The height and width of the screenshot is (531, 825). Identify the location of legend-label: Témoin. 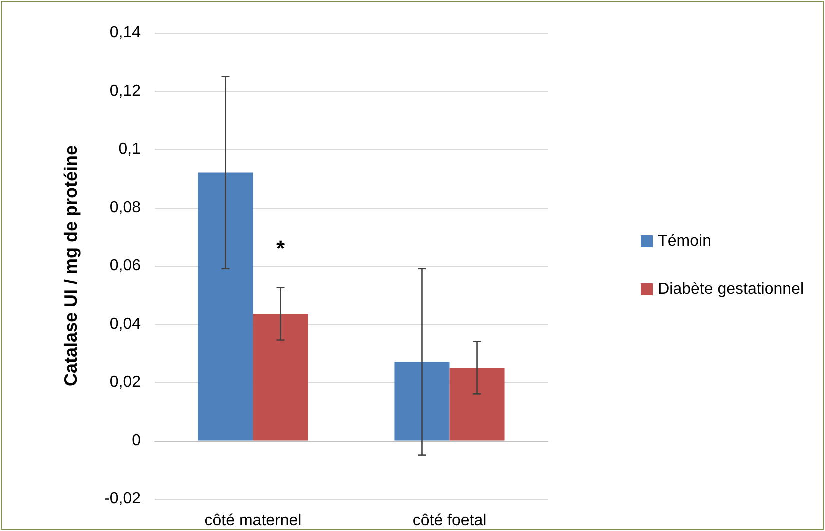
(685, 241).